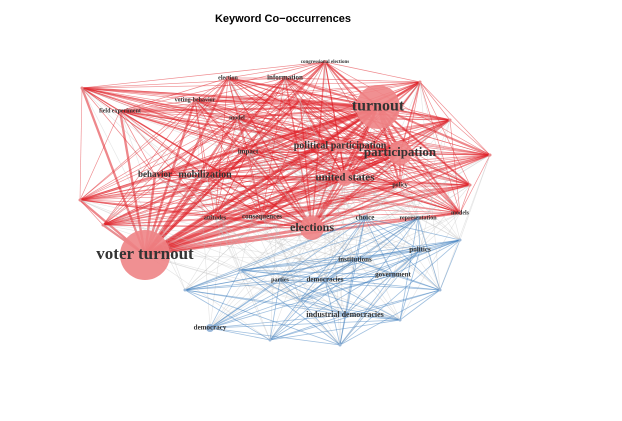  Describe the element at coordinates (145, 253) in the screenshot. I see `node-label: voter turnout` at that location.